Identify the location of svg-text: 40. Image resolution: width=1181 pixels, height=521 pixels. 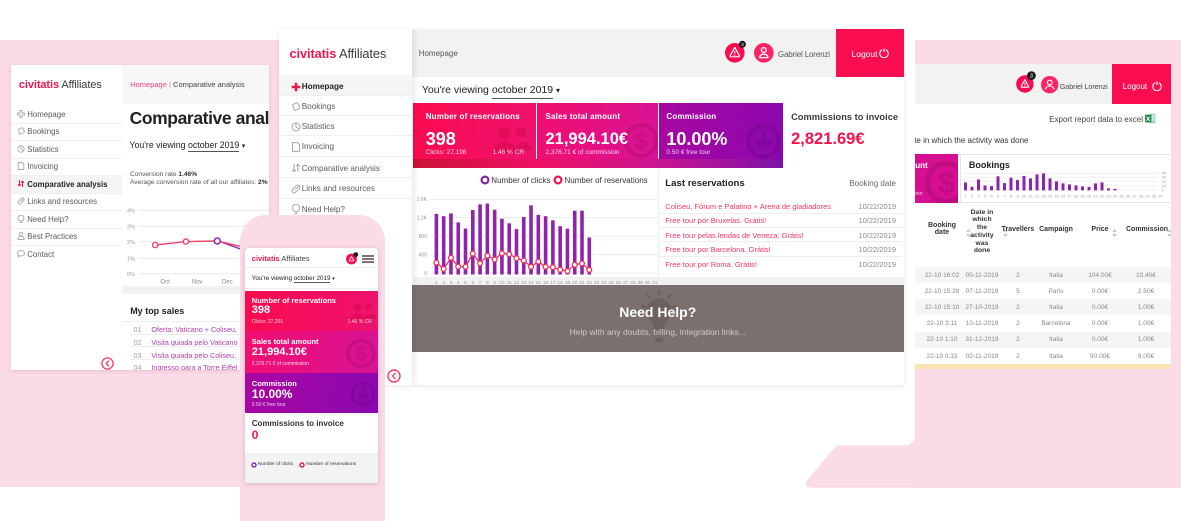
(1164, 173).